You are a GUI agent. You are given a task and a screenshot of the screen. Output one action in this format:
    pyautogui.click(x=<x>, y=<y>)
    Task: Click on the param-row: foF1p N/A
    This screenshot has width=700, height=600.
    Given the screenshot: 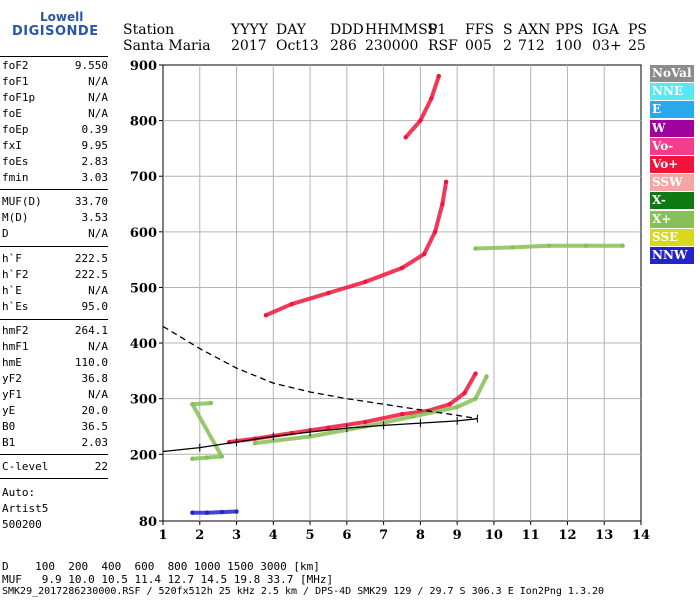 What is the action you would take?
    pyautogui.click(x=55, y=98)
    